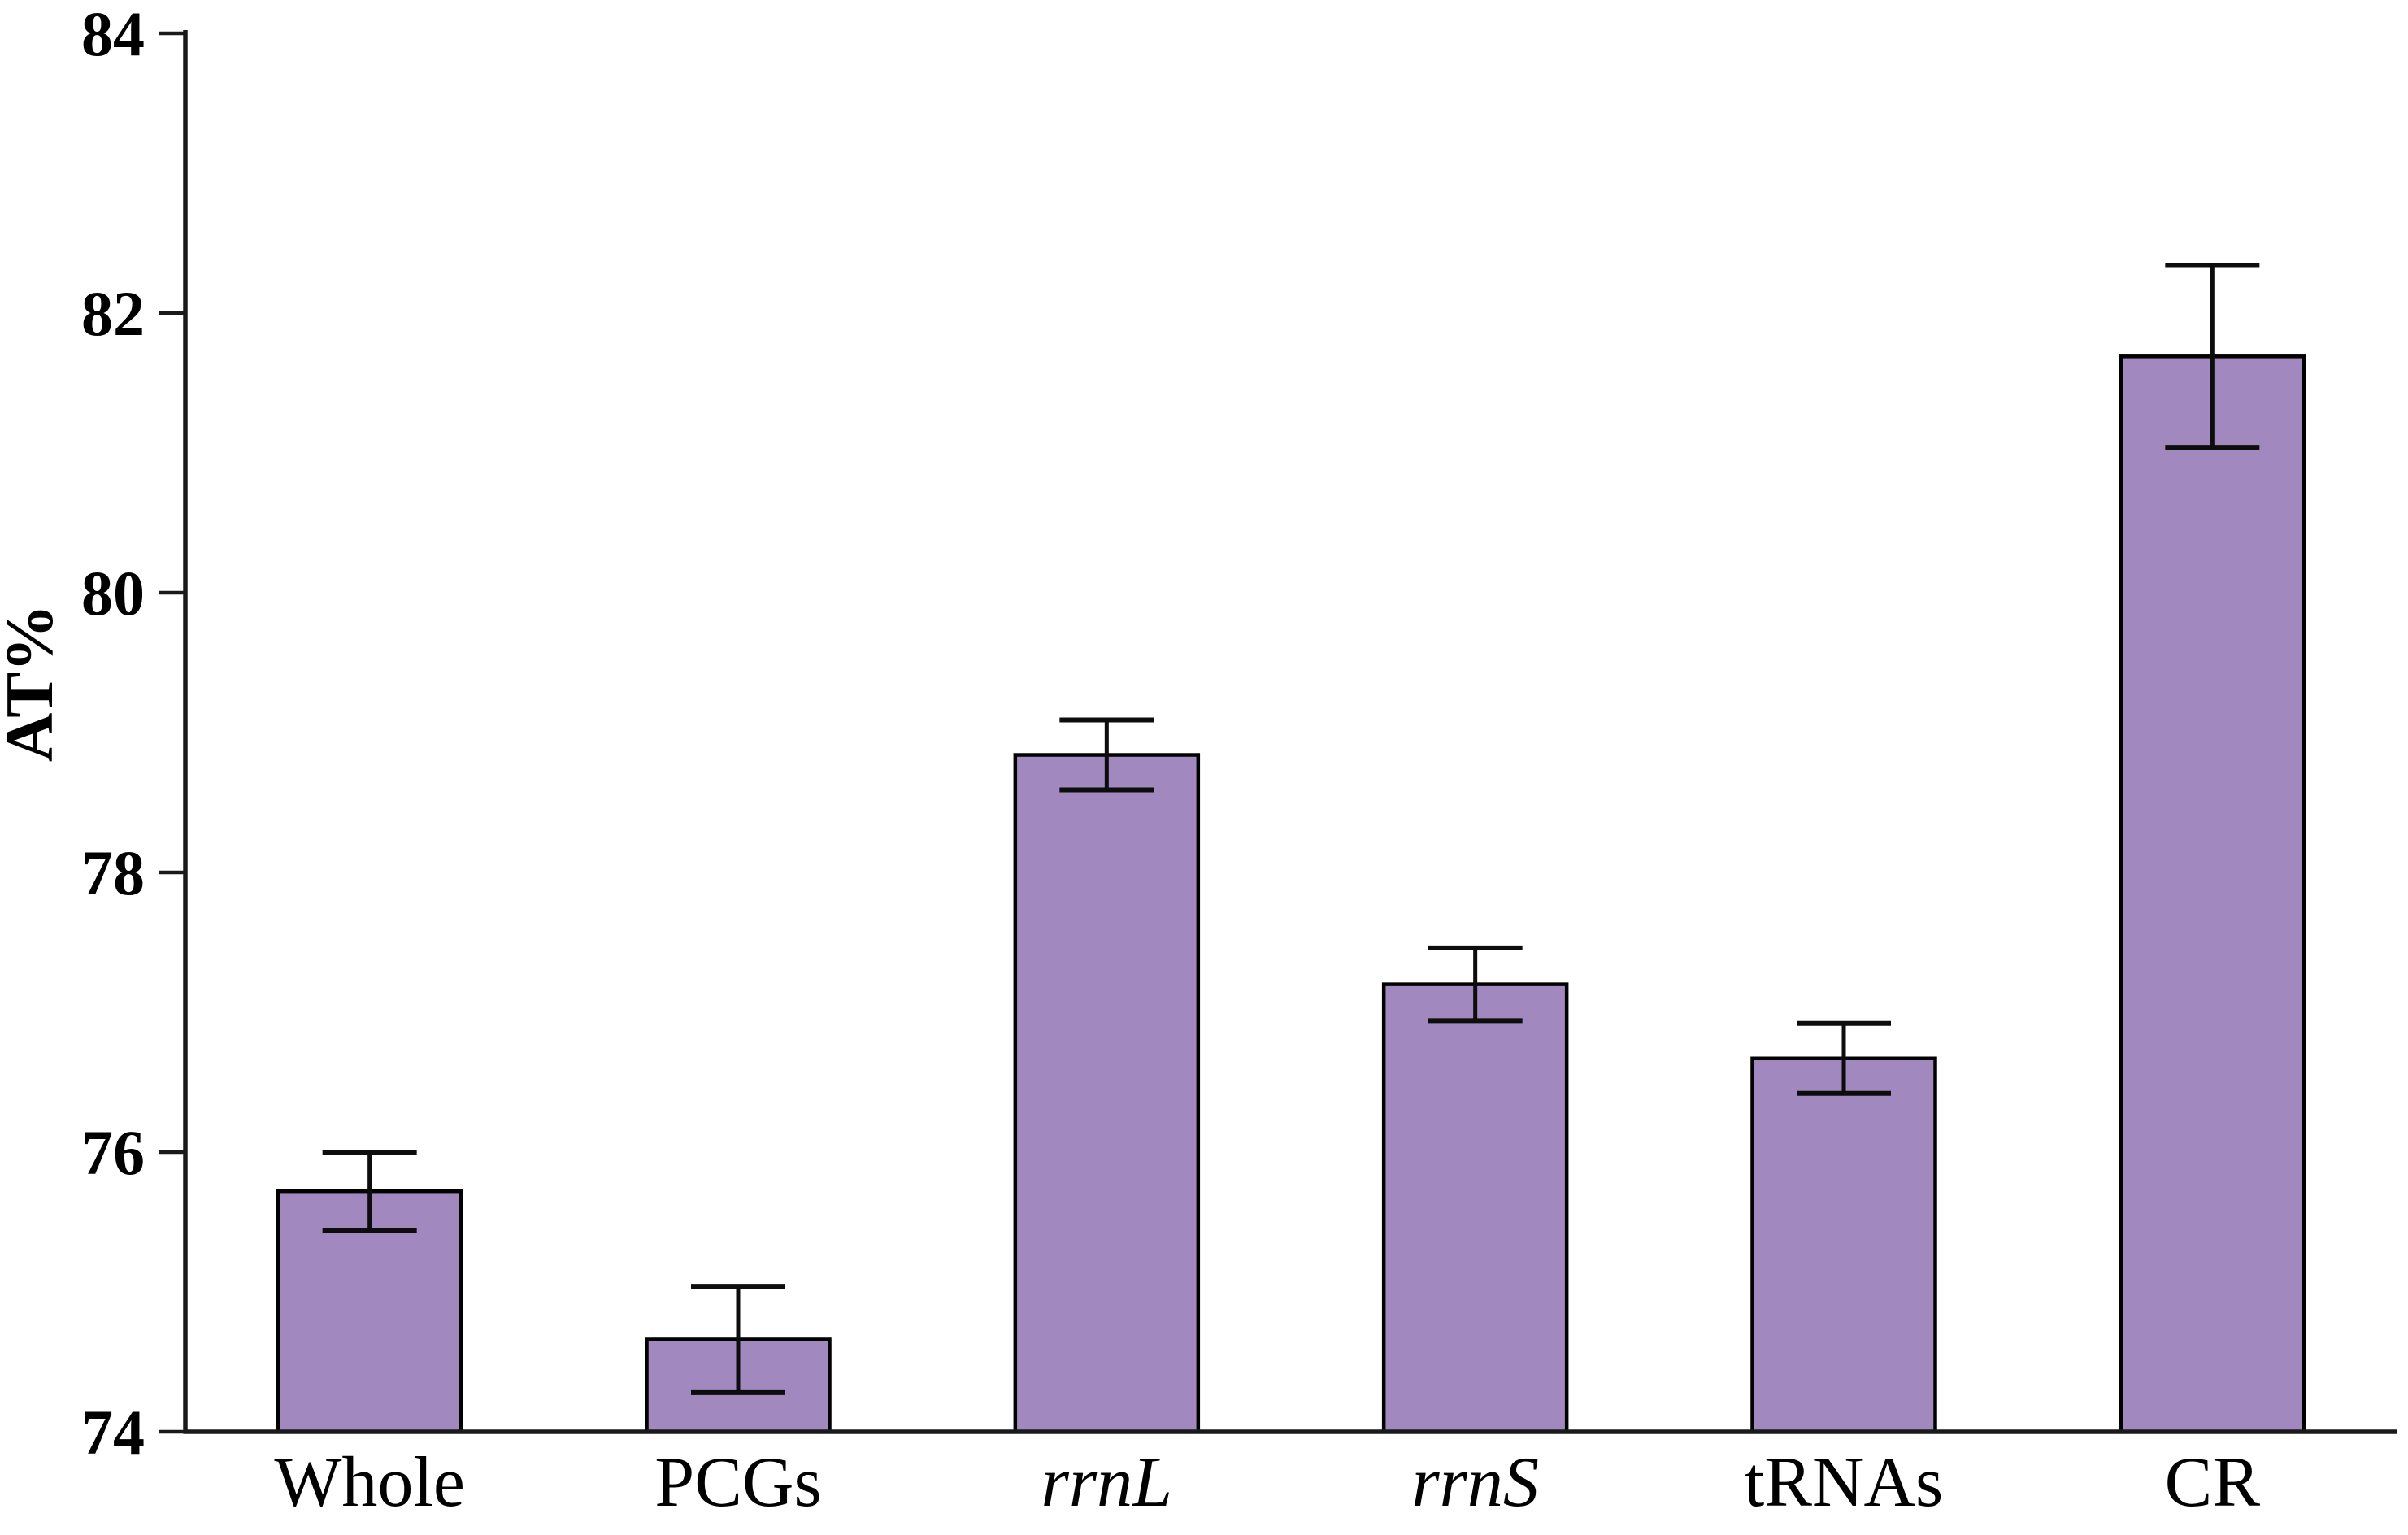  What do you see at coordinates (113, 873) in the screenshot?
I see `y-tick-label-78: 78` at bounding box center [113, 873].